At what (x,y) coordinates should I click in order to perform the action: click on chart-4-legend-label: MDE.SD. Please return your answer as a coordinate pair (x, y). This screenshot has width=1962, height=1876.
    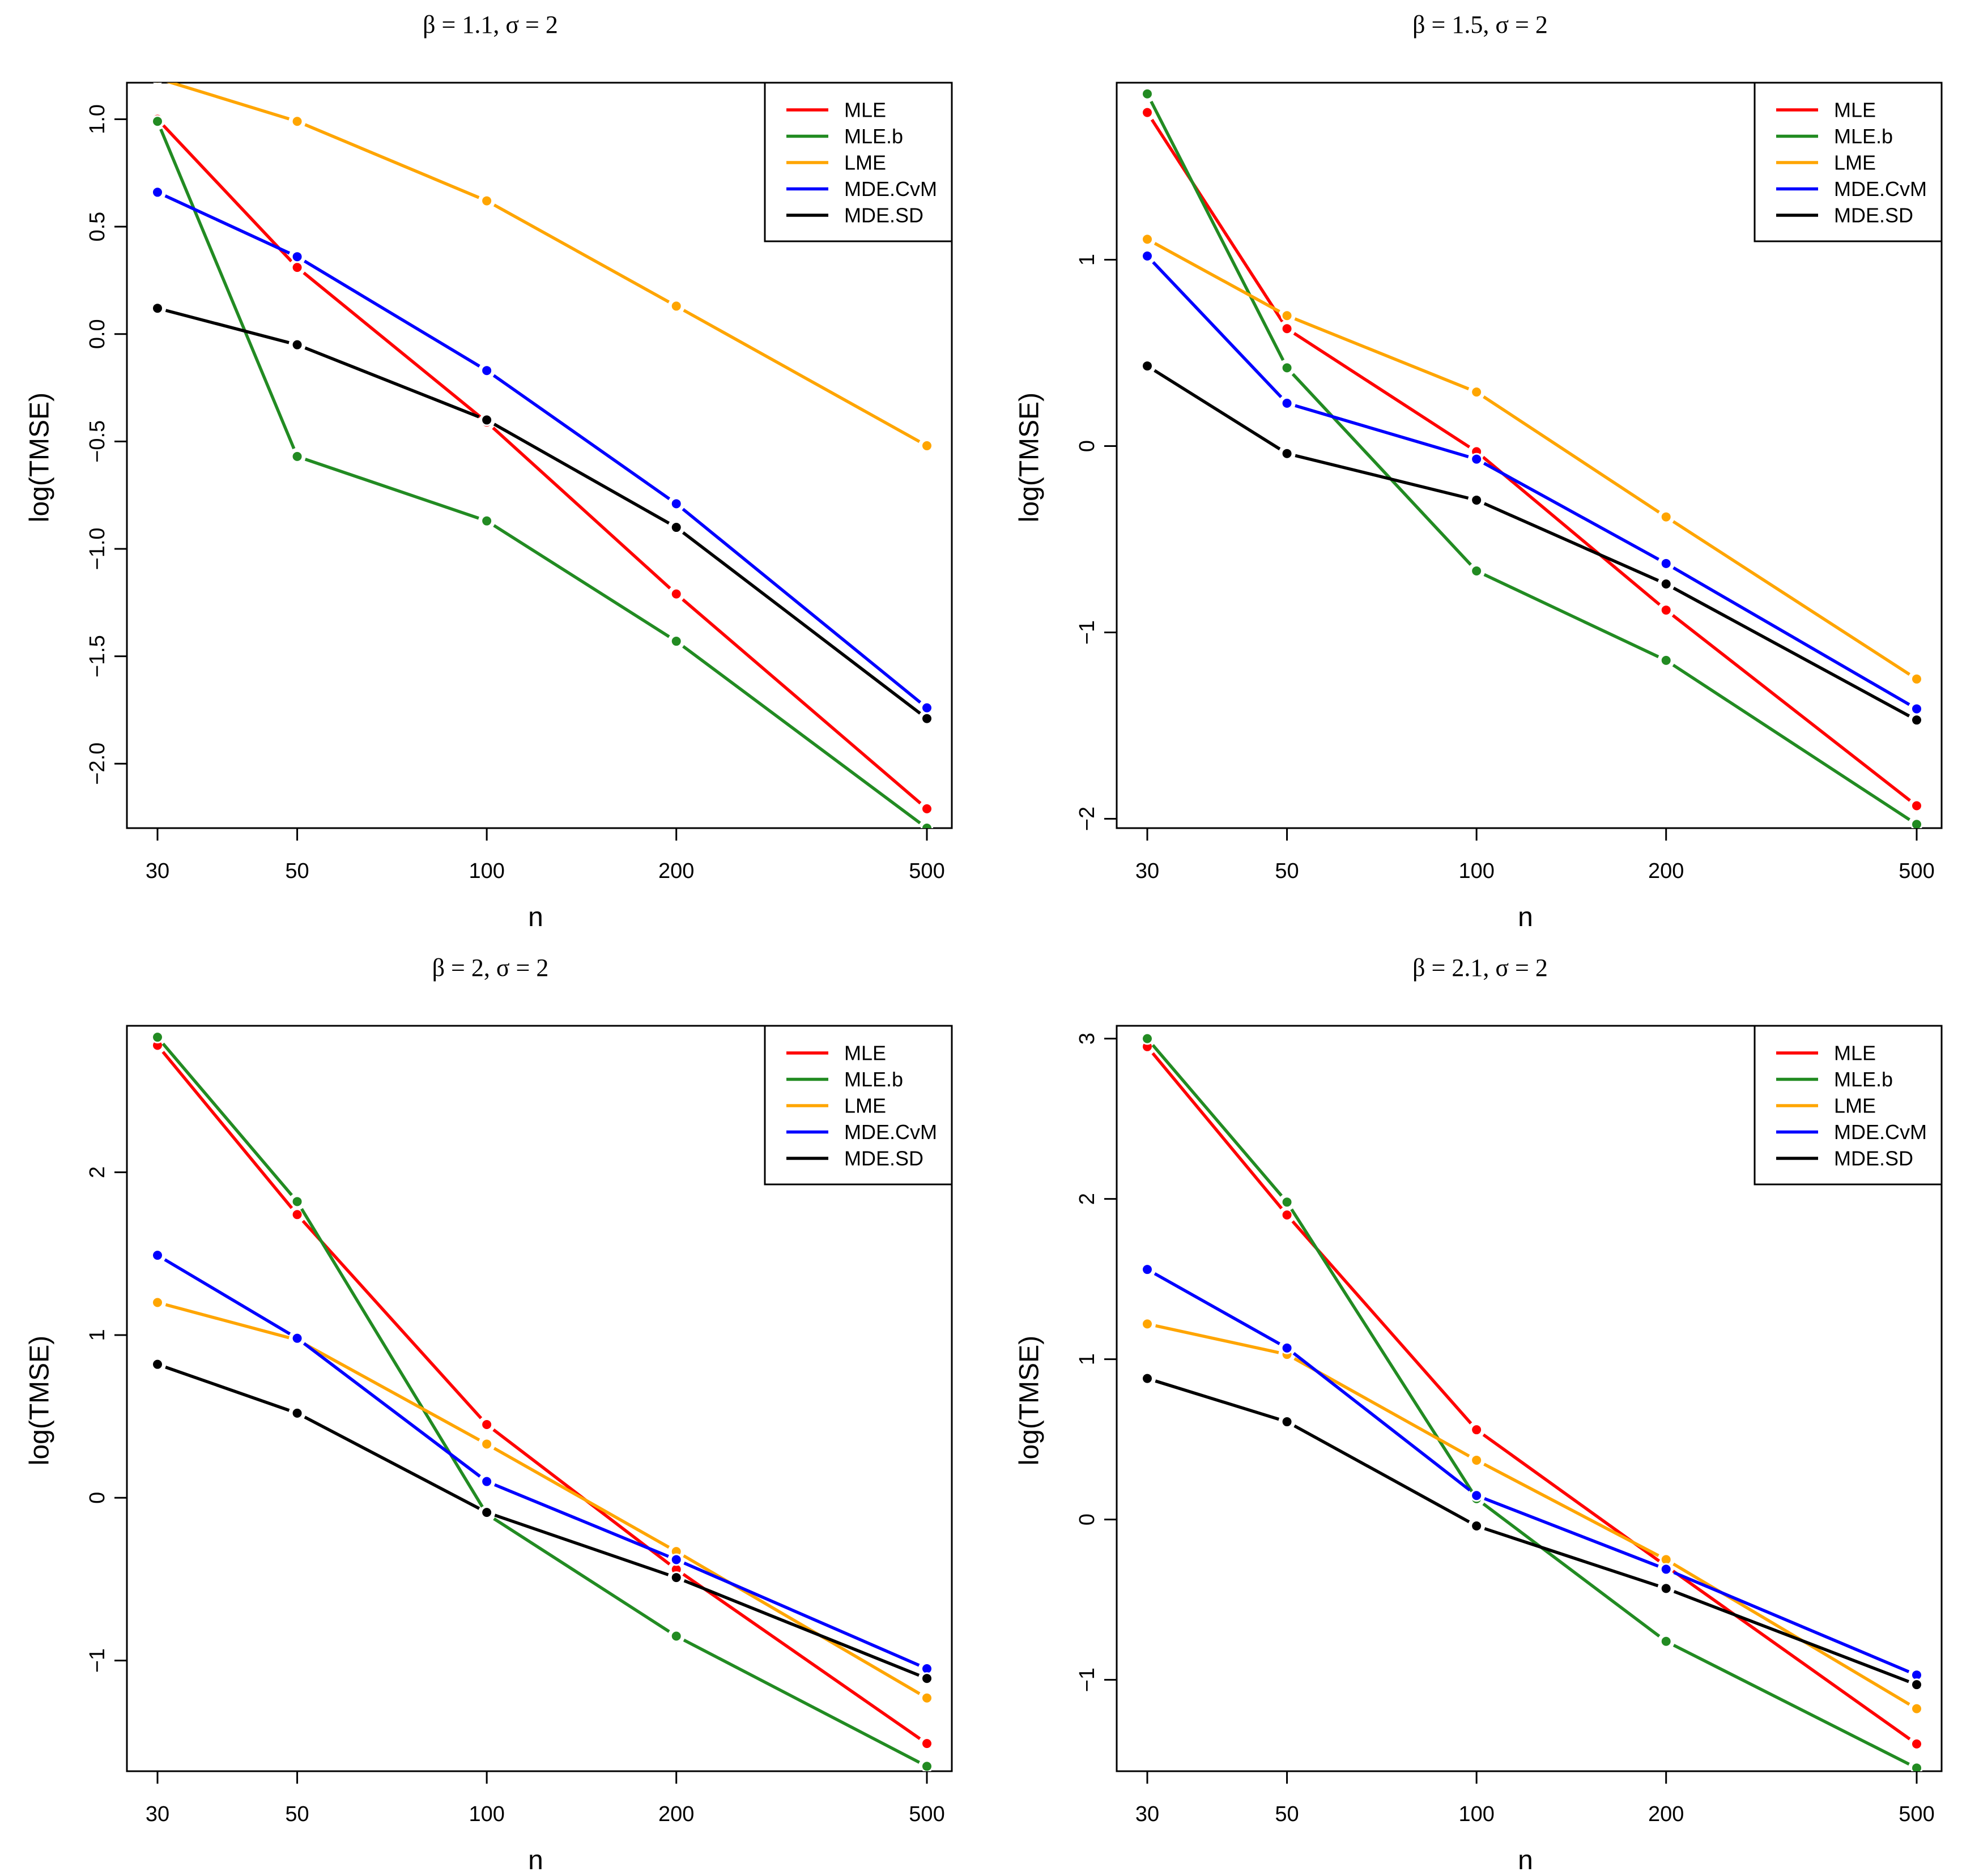
    Looking at the image, I should click on (1873, 1158).